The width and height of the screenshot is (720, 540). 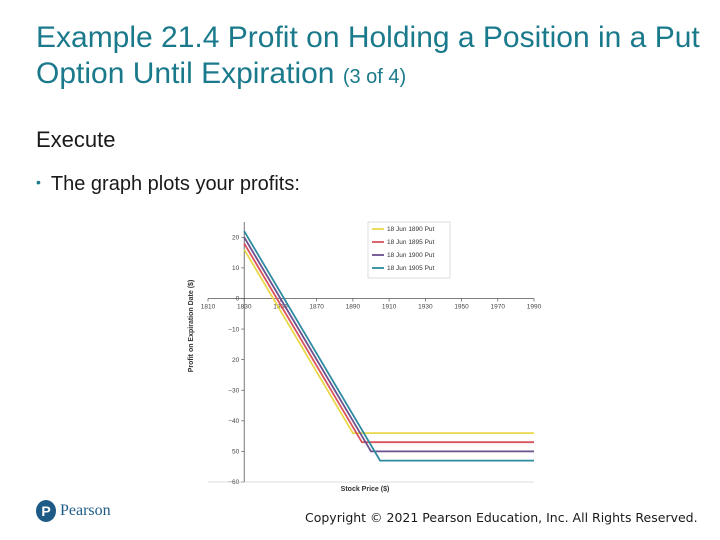 I want to click on y-tick-label: −30, so click(x=233, y=390).